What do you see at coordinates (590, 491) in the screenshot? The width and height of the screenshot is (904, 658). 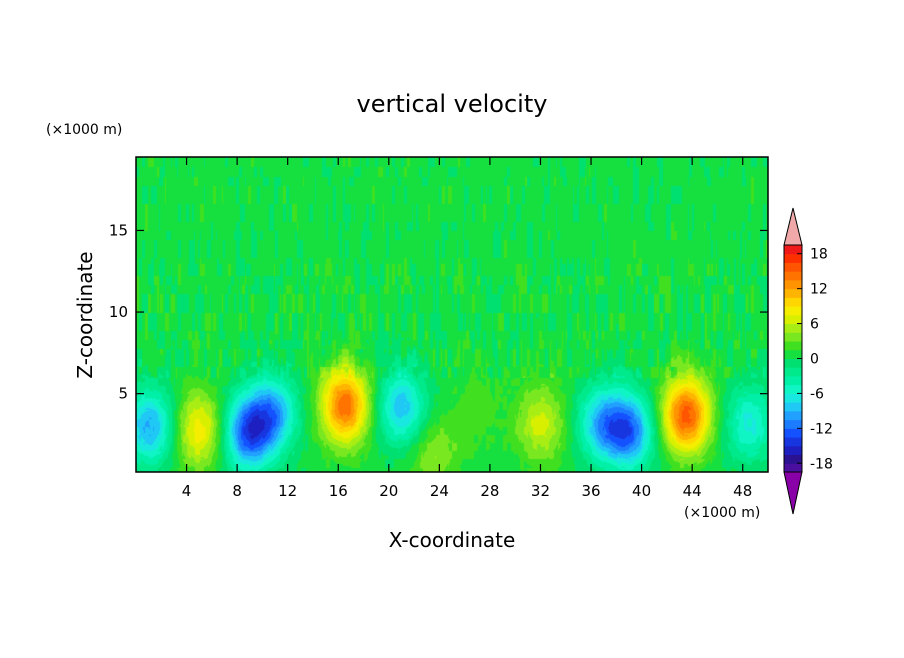 I see `x-tick-label: 36` at bounding box center [590, 491].